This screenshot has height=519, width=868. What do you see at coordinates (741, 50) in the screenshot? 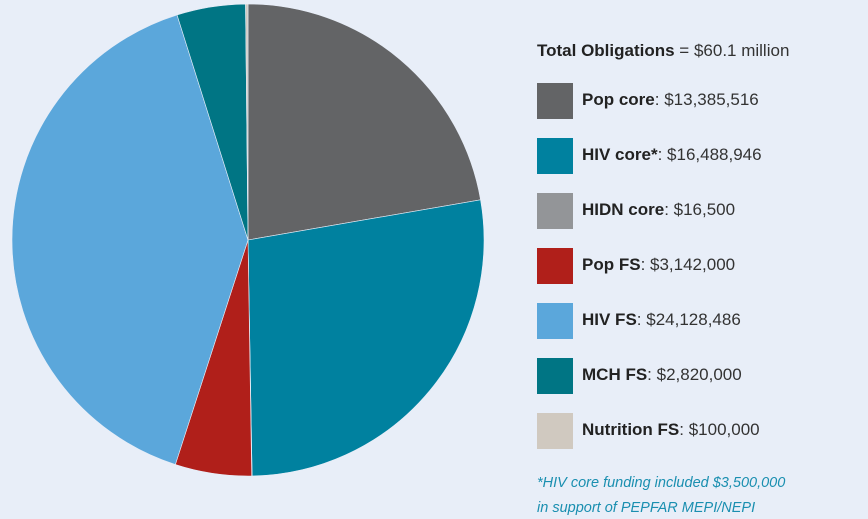
I see `subtitle: $60.1 million` at bounding box center [741, 50].